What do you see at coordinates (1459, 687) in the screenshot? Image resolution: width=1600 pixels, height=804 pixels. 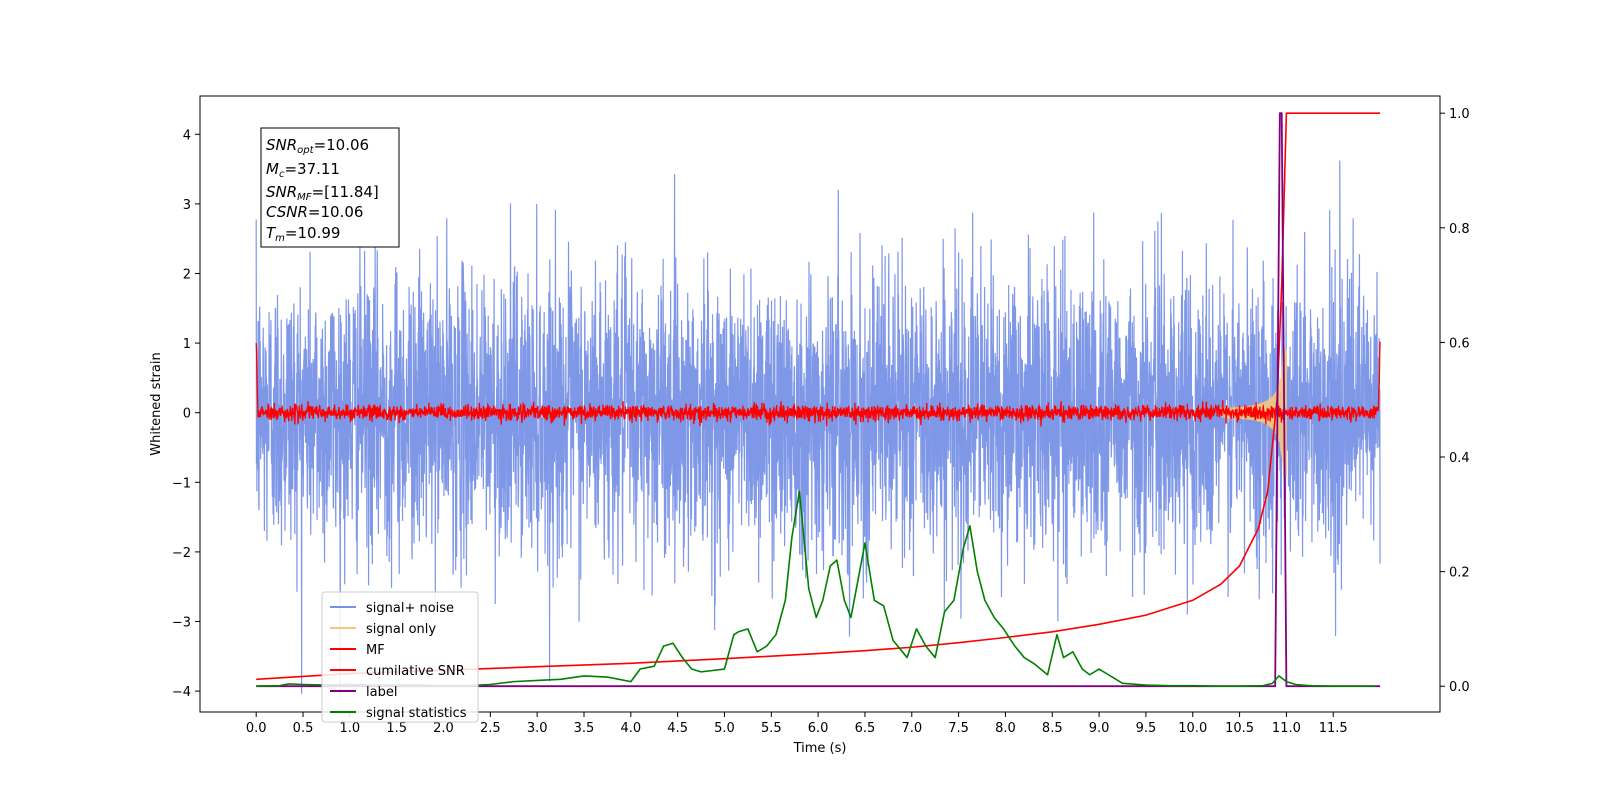 I see `y-right-tick-label: 0.0` at bounding box center [1459, 687].